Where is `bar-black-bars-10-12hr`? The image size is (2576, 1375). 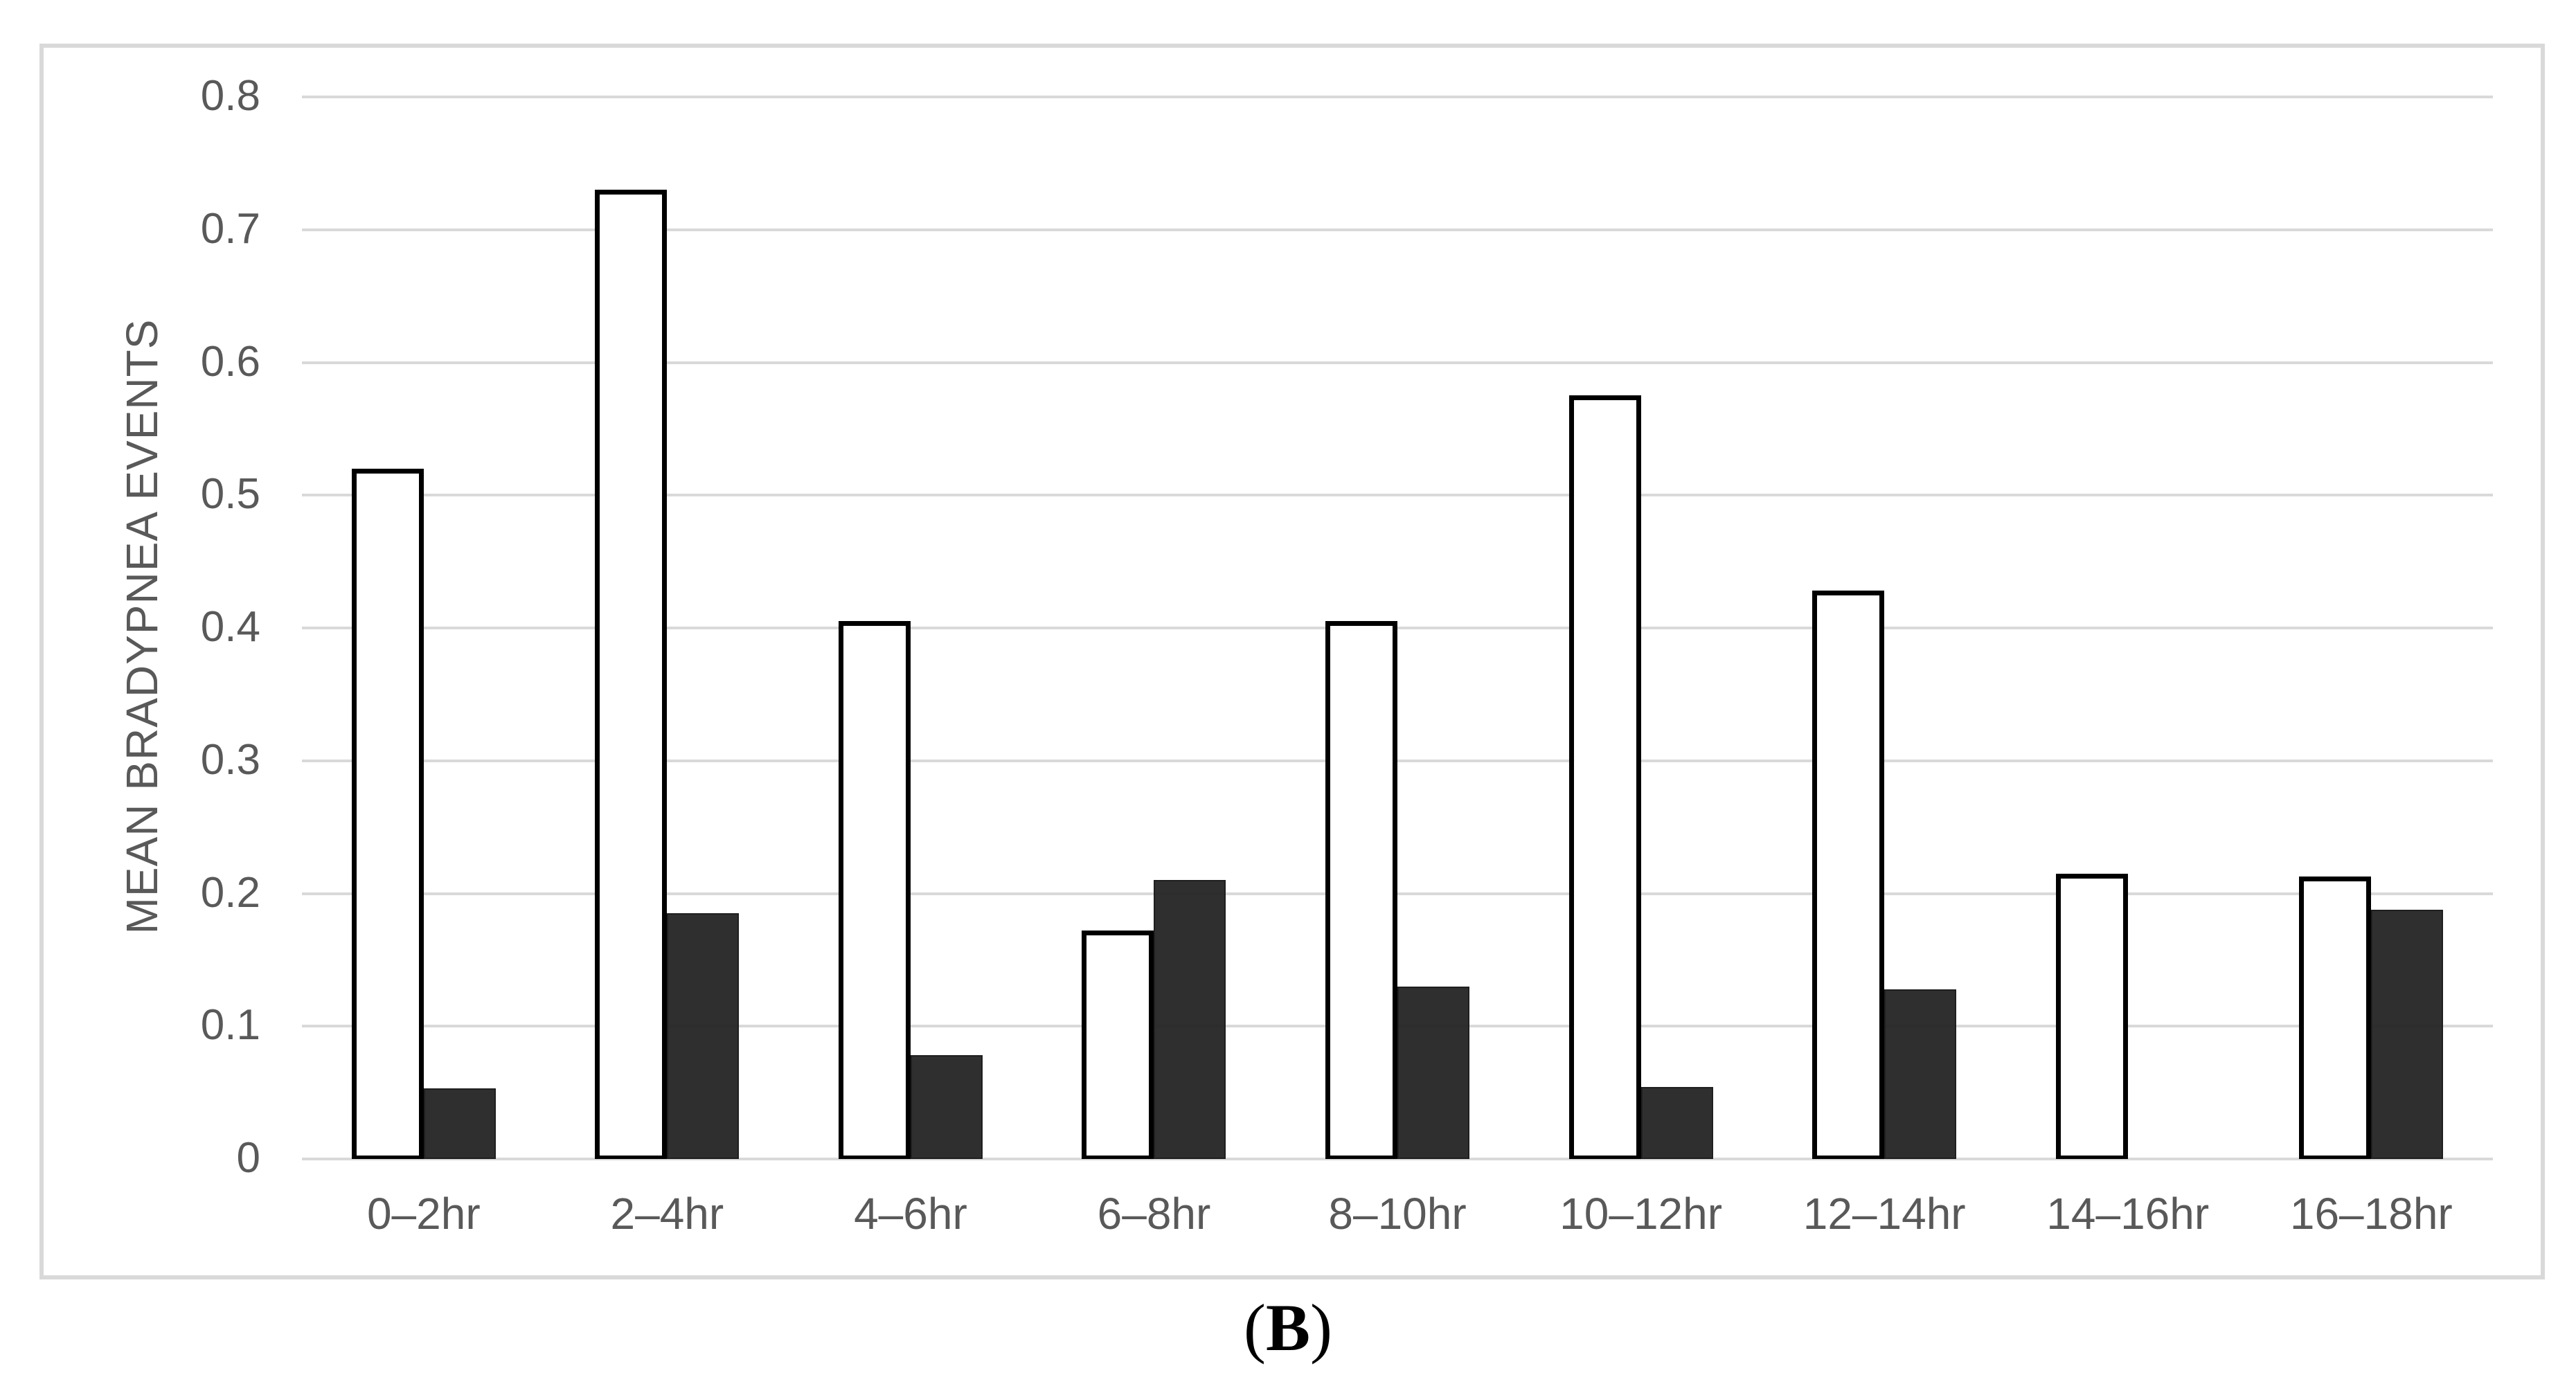 bar-black-bars-10-12hr is located at coordinates (1676, 1123).